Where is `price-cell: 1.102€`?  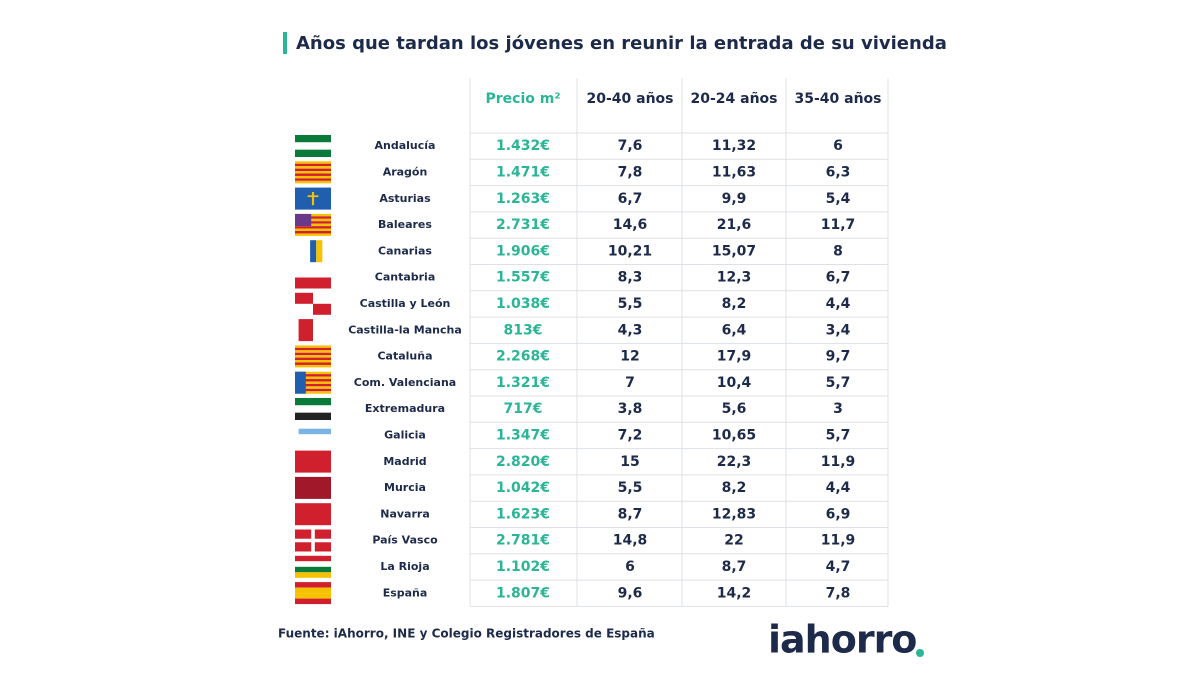 price-cell: 1.102€ is located at coordinates (523, 567).